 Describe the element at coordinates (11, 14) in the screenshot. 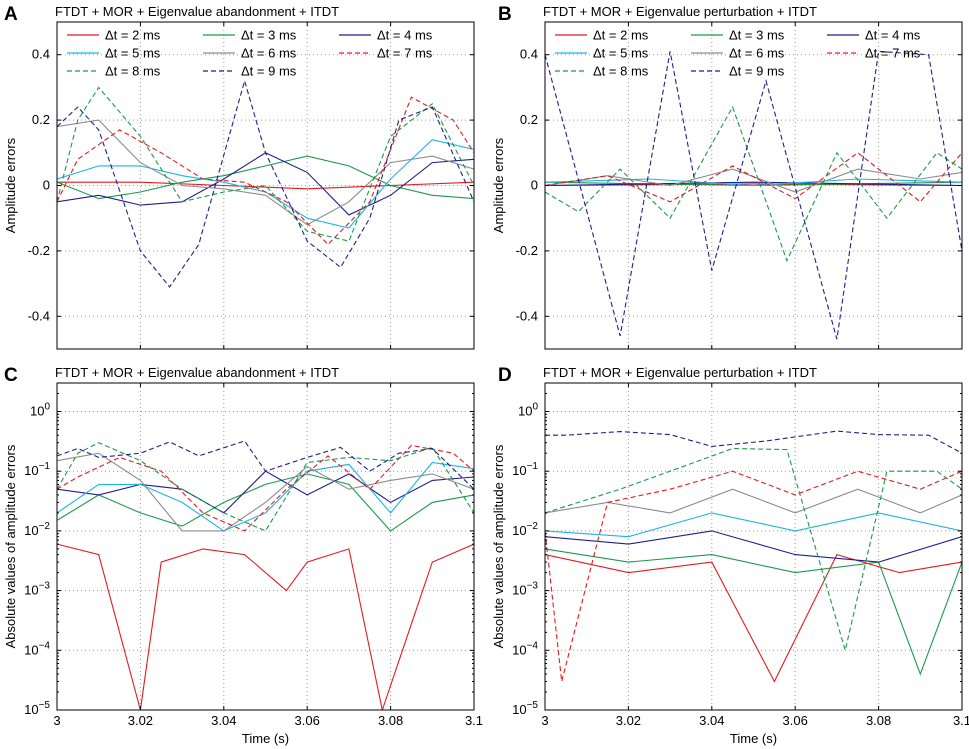

I see `panel-letter: A` at that location.